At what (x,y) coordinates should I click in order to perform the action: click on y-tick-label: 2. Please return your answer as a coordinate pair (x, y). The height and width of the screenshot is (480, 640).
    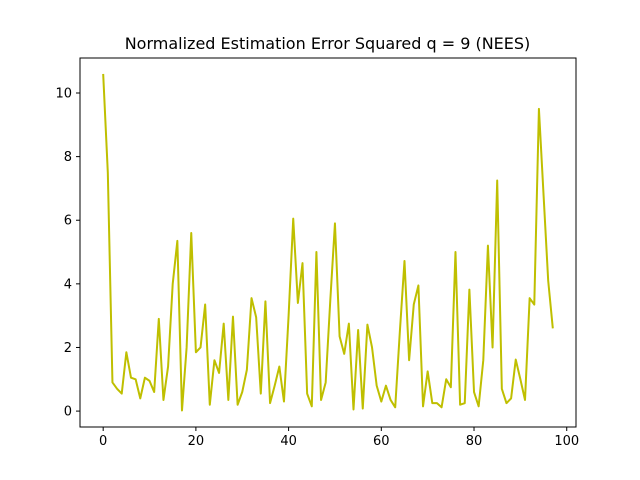
    Looking at the image, I should click on (68, 348).